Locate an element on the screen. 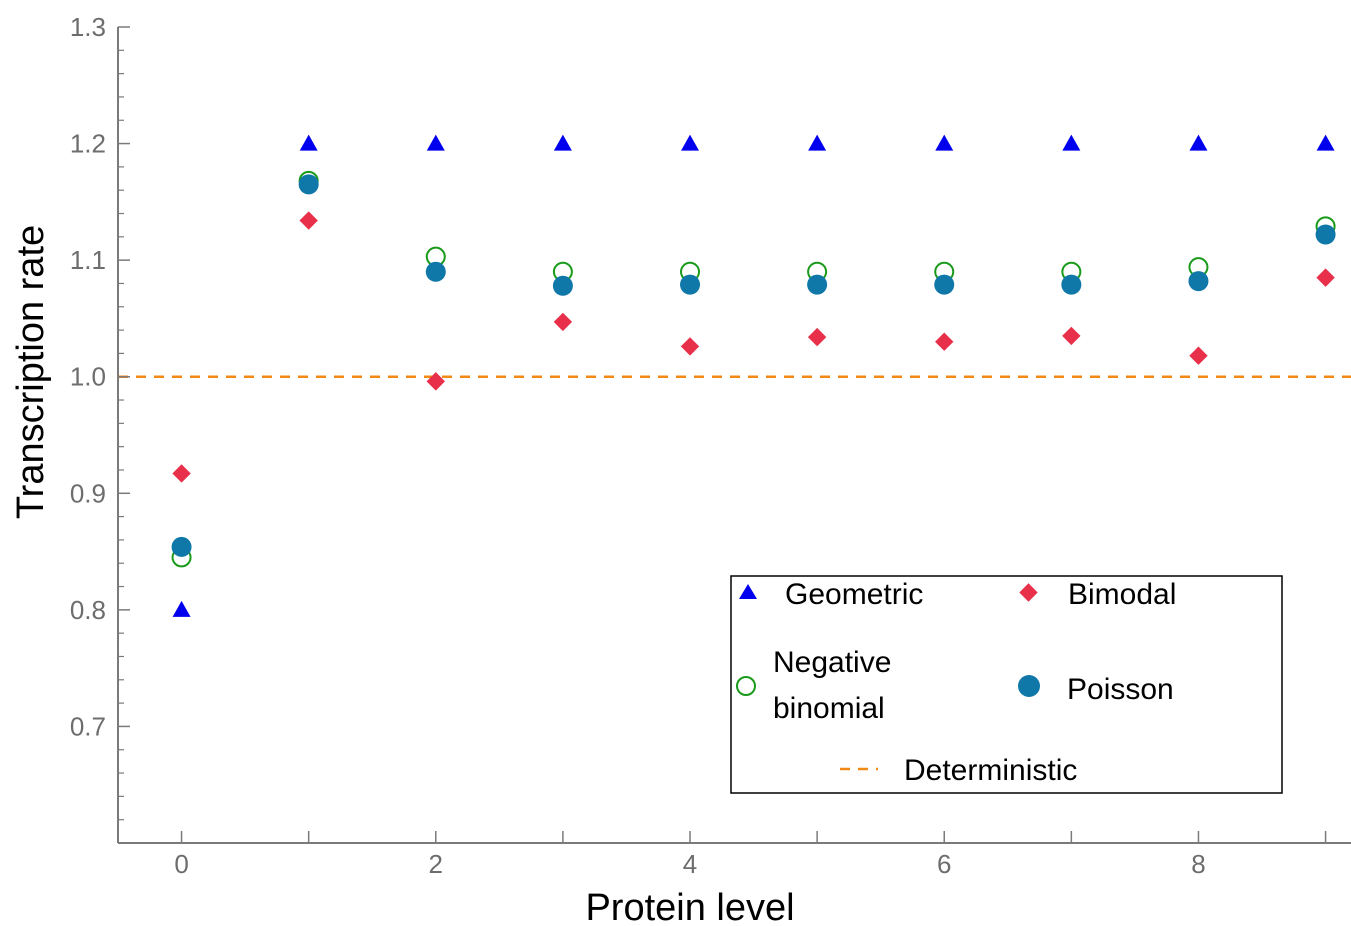 The height and width of the screenshot is (926, 1351). y-tick-label: 1.3 is located at coordinates (88, 27).